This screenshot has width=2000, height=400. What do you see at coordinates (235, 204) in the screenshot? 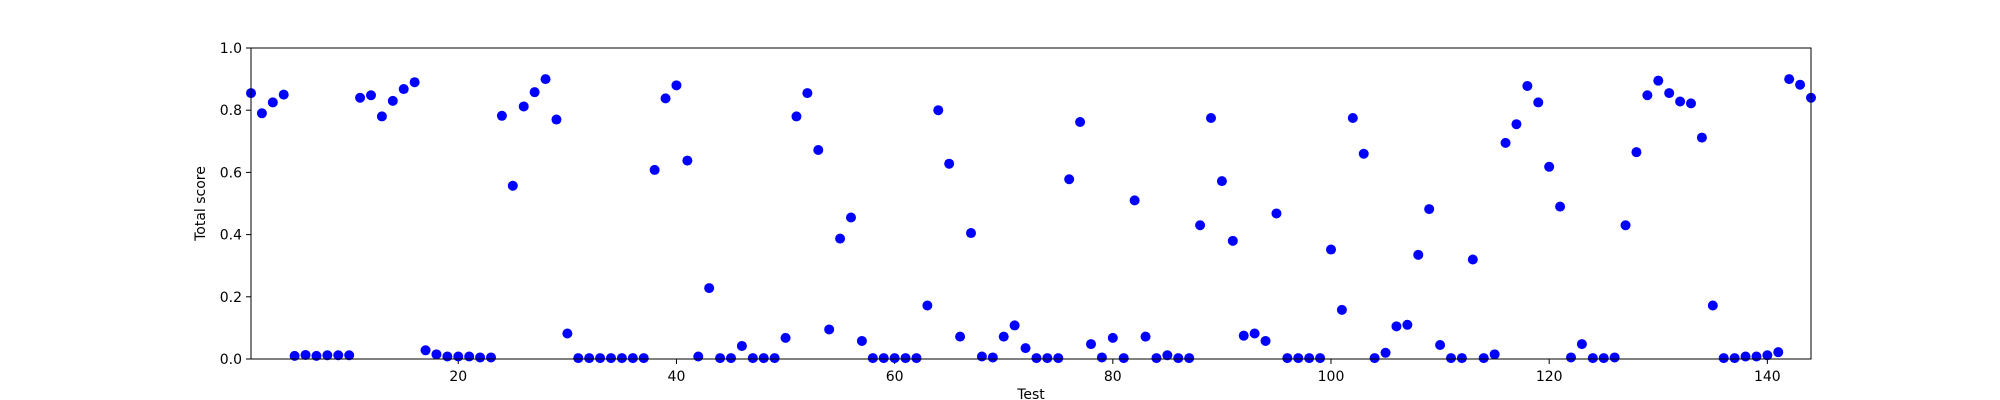
I see `y-axis-ticks: 0.0 0.2 0.4 0.6 0.8 1.0` at bounding box center [235, 204].